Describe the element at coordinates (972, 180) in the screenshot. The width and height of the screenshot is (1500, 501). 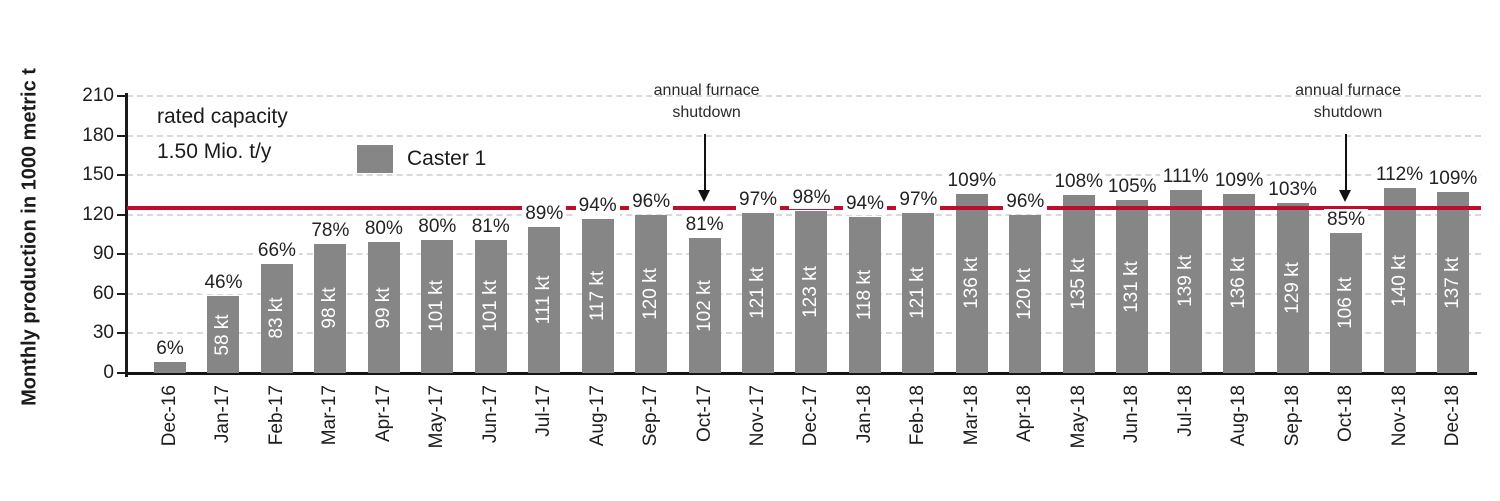
I see `bar-percent-label-Mar-18: 109%` at that location.